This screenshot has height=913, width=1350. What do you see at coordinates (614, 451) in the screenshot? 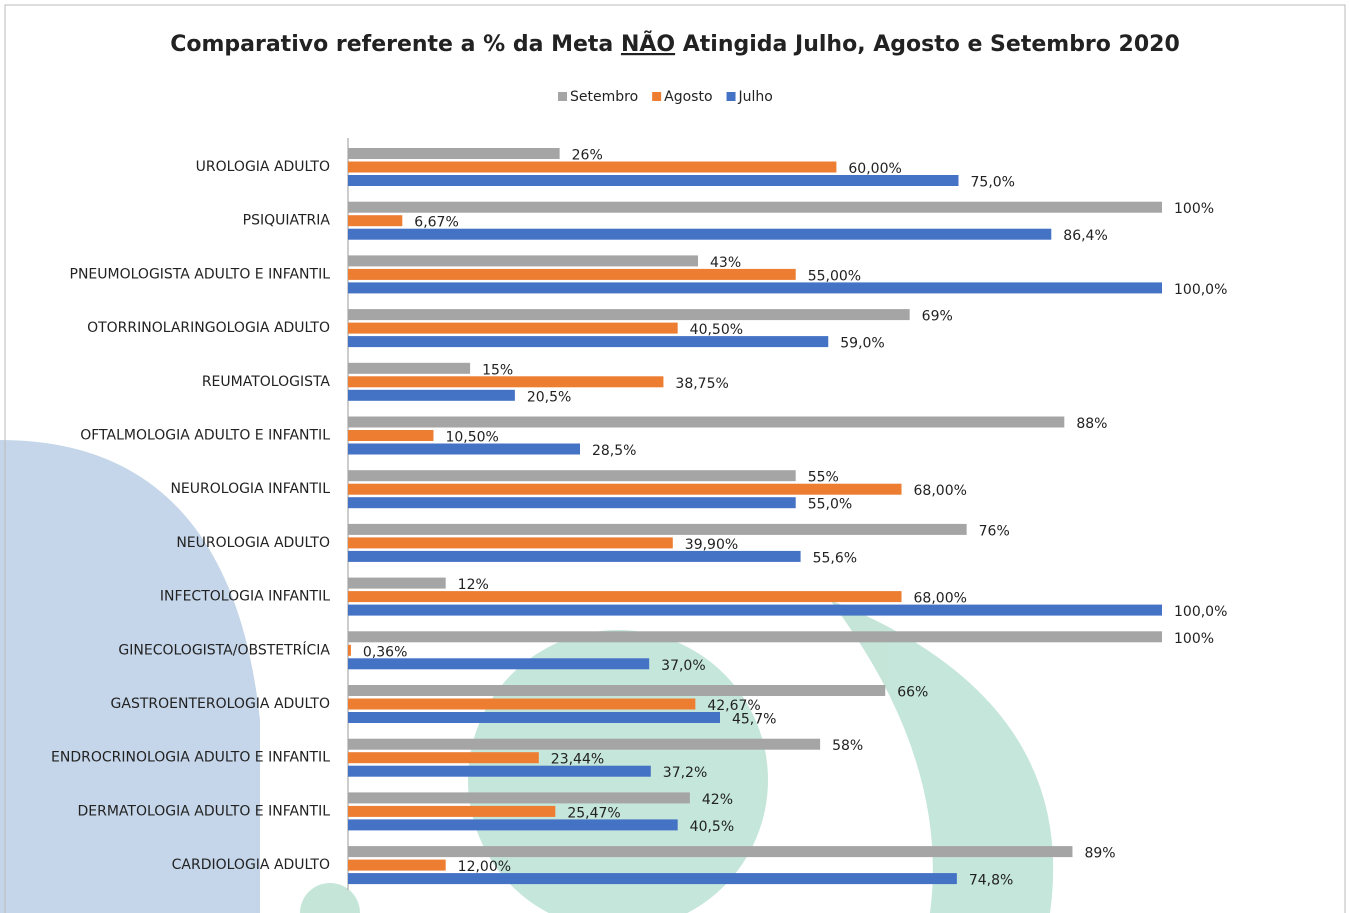
I see `data-label: 28,5%` at bounding box center [614, 451].